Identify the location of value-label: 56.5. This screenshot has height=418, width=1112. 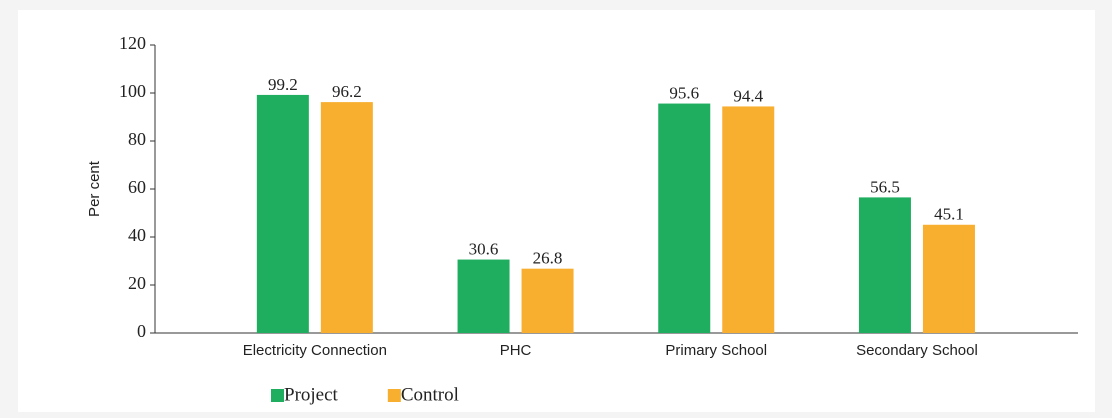
(885, 186).